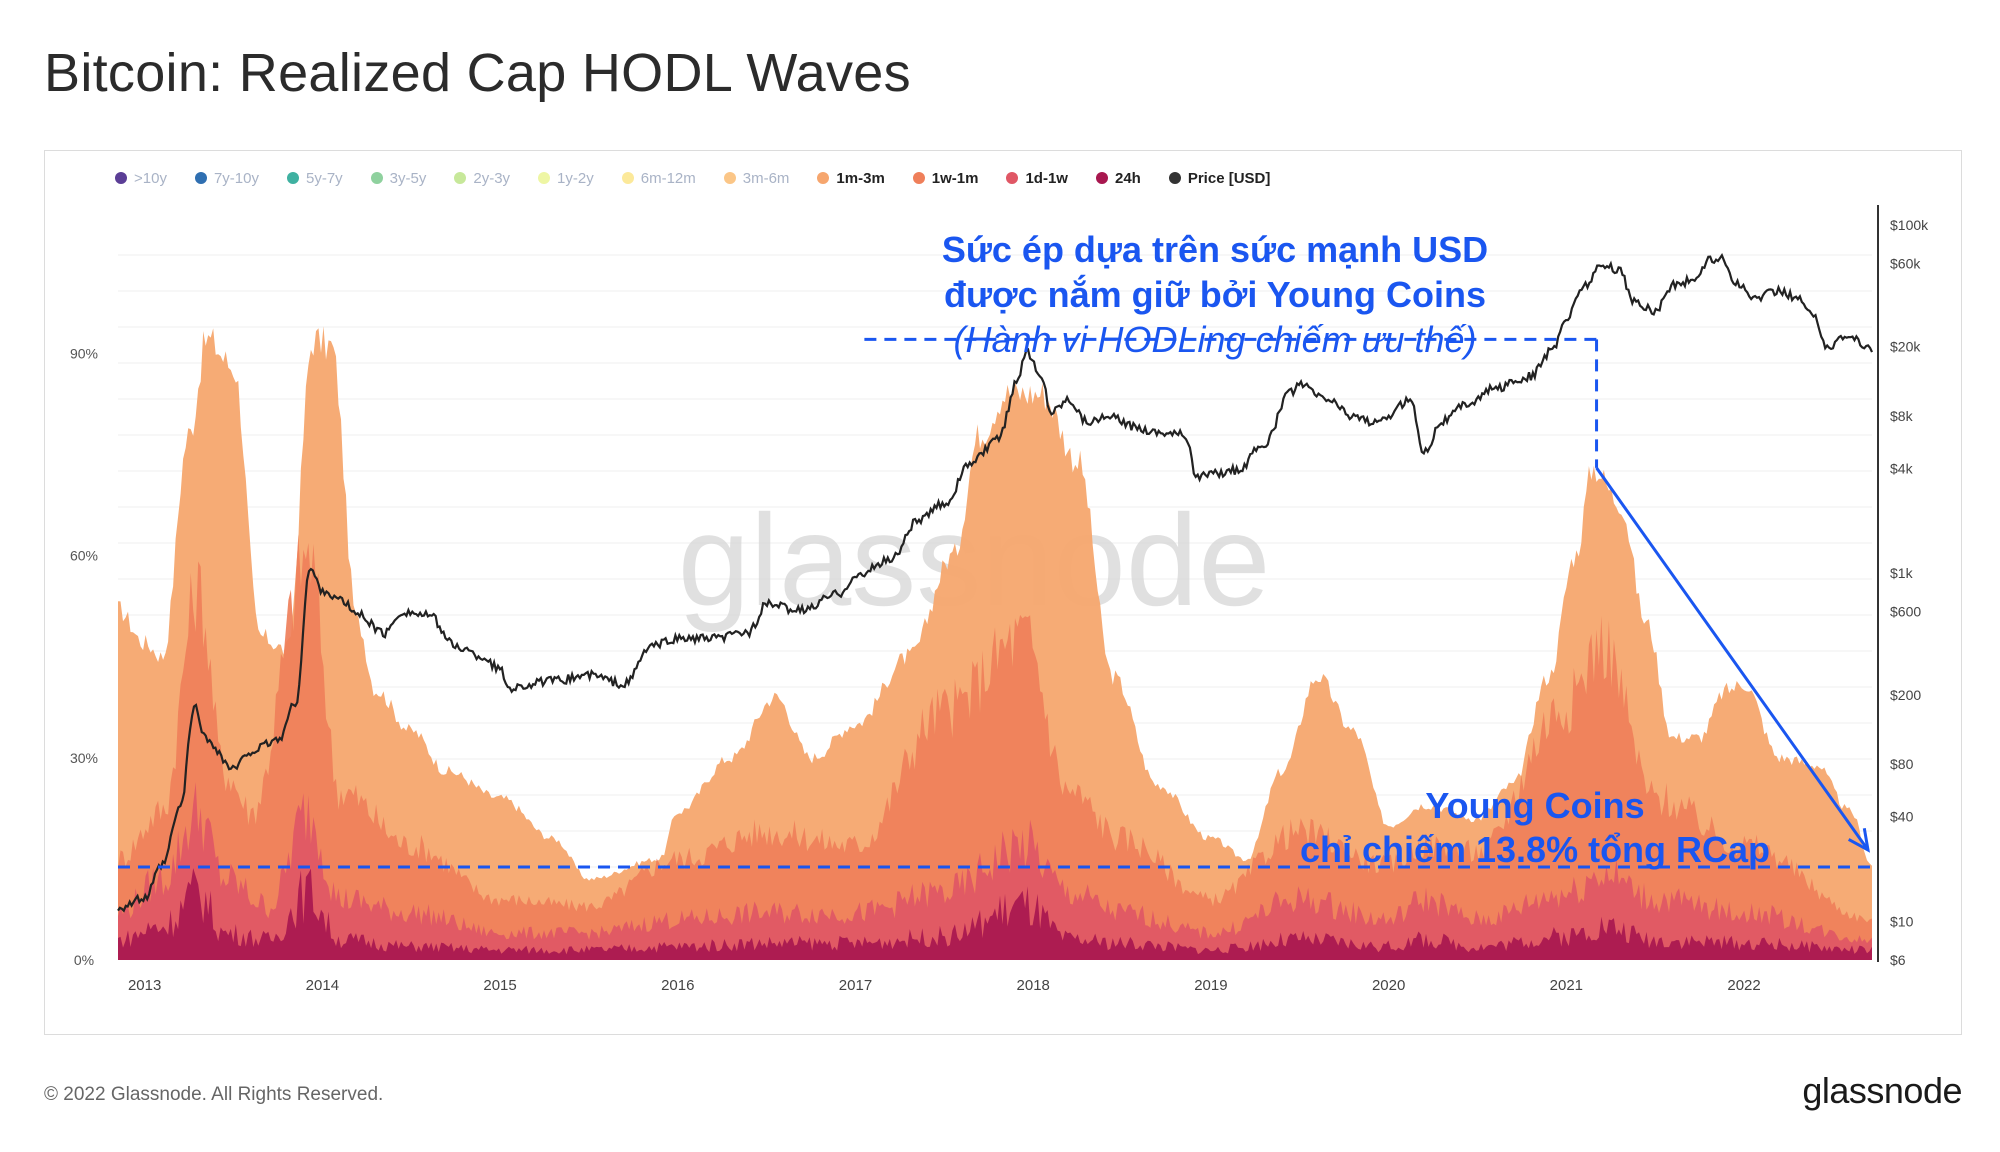 The height and width of the screenshot is (1152, 2000). Describe the element at coordinates (575, 178) in the screenshot. I see `legend-label: 1y-2y` at that location.